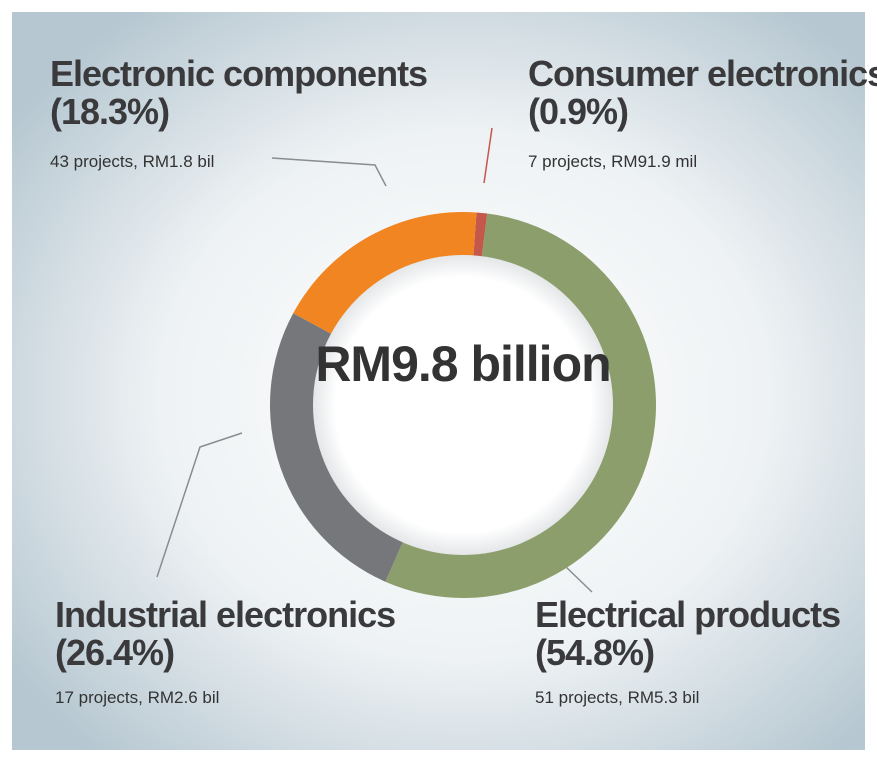 The width and height of the screenshot is (877, 763). What do you see at coordinates (702, 73) in the screenshot?
I see `category-name: Consumer electronics` at bounding box center [702, 73].